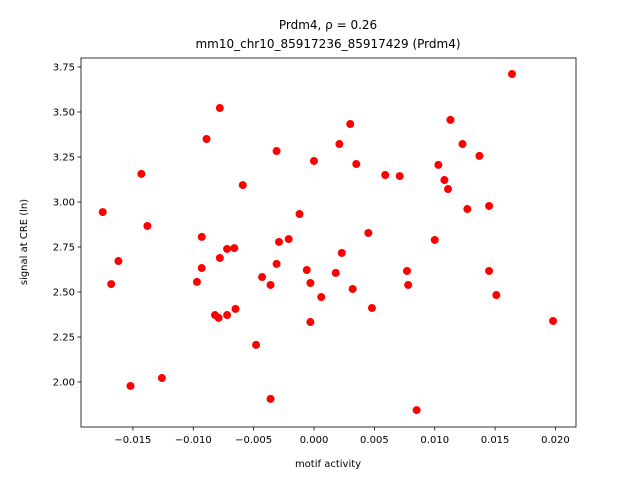 The image size is (640, 480). I want to click on x-tick-label: 0.005, so click(374, 440).